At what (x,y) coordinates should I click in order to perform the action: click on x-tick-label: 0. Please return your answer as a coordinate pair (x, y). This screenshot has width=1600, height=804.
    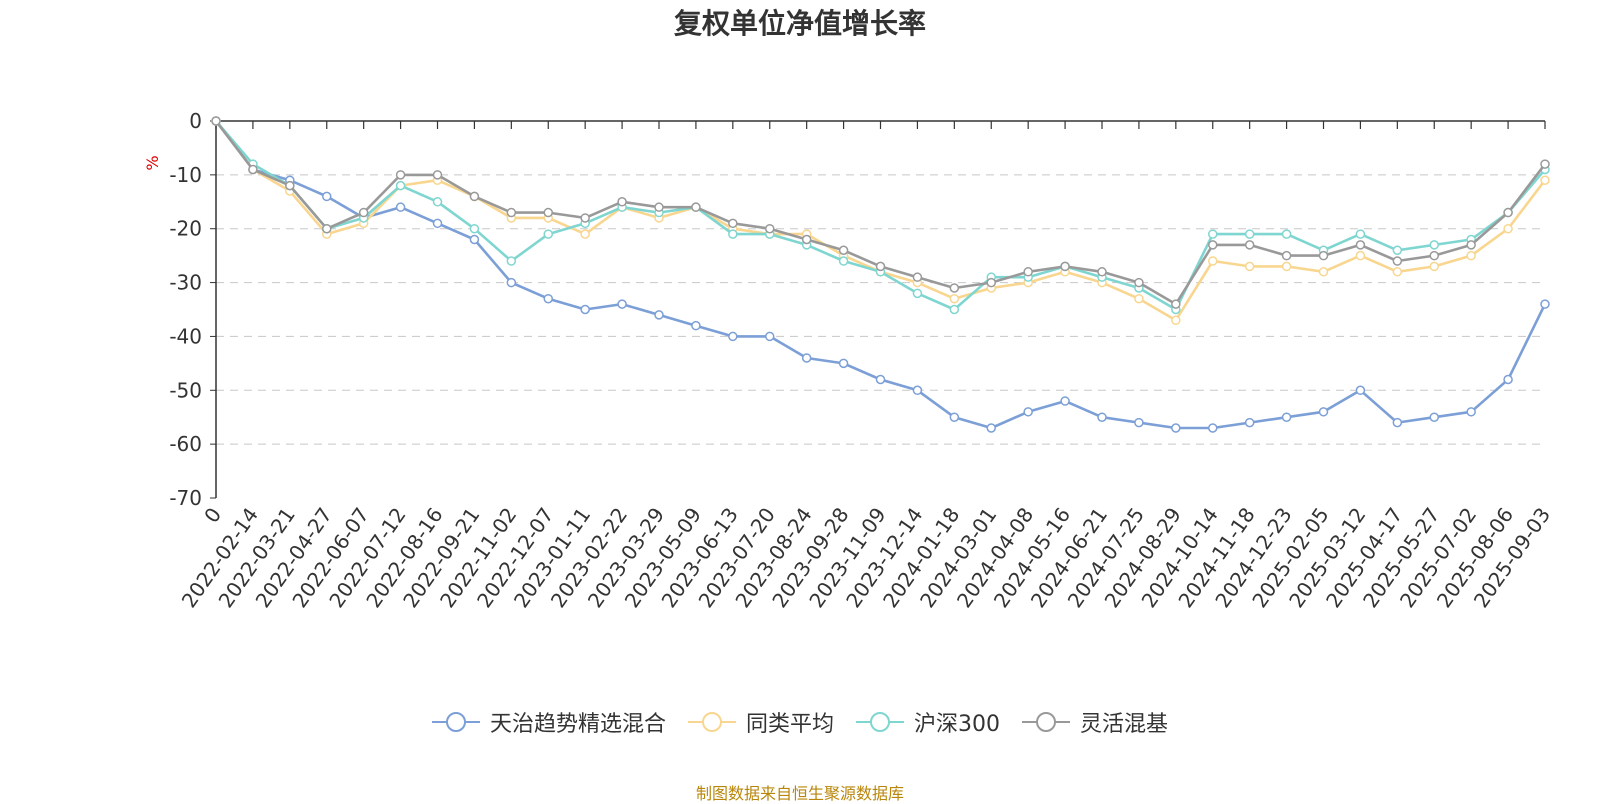
    Looking at the image, I should click on (212, 515).